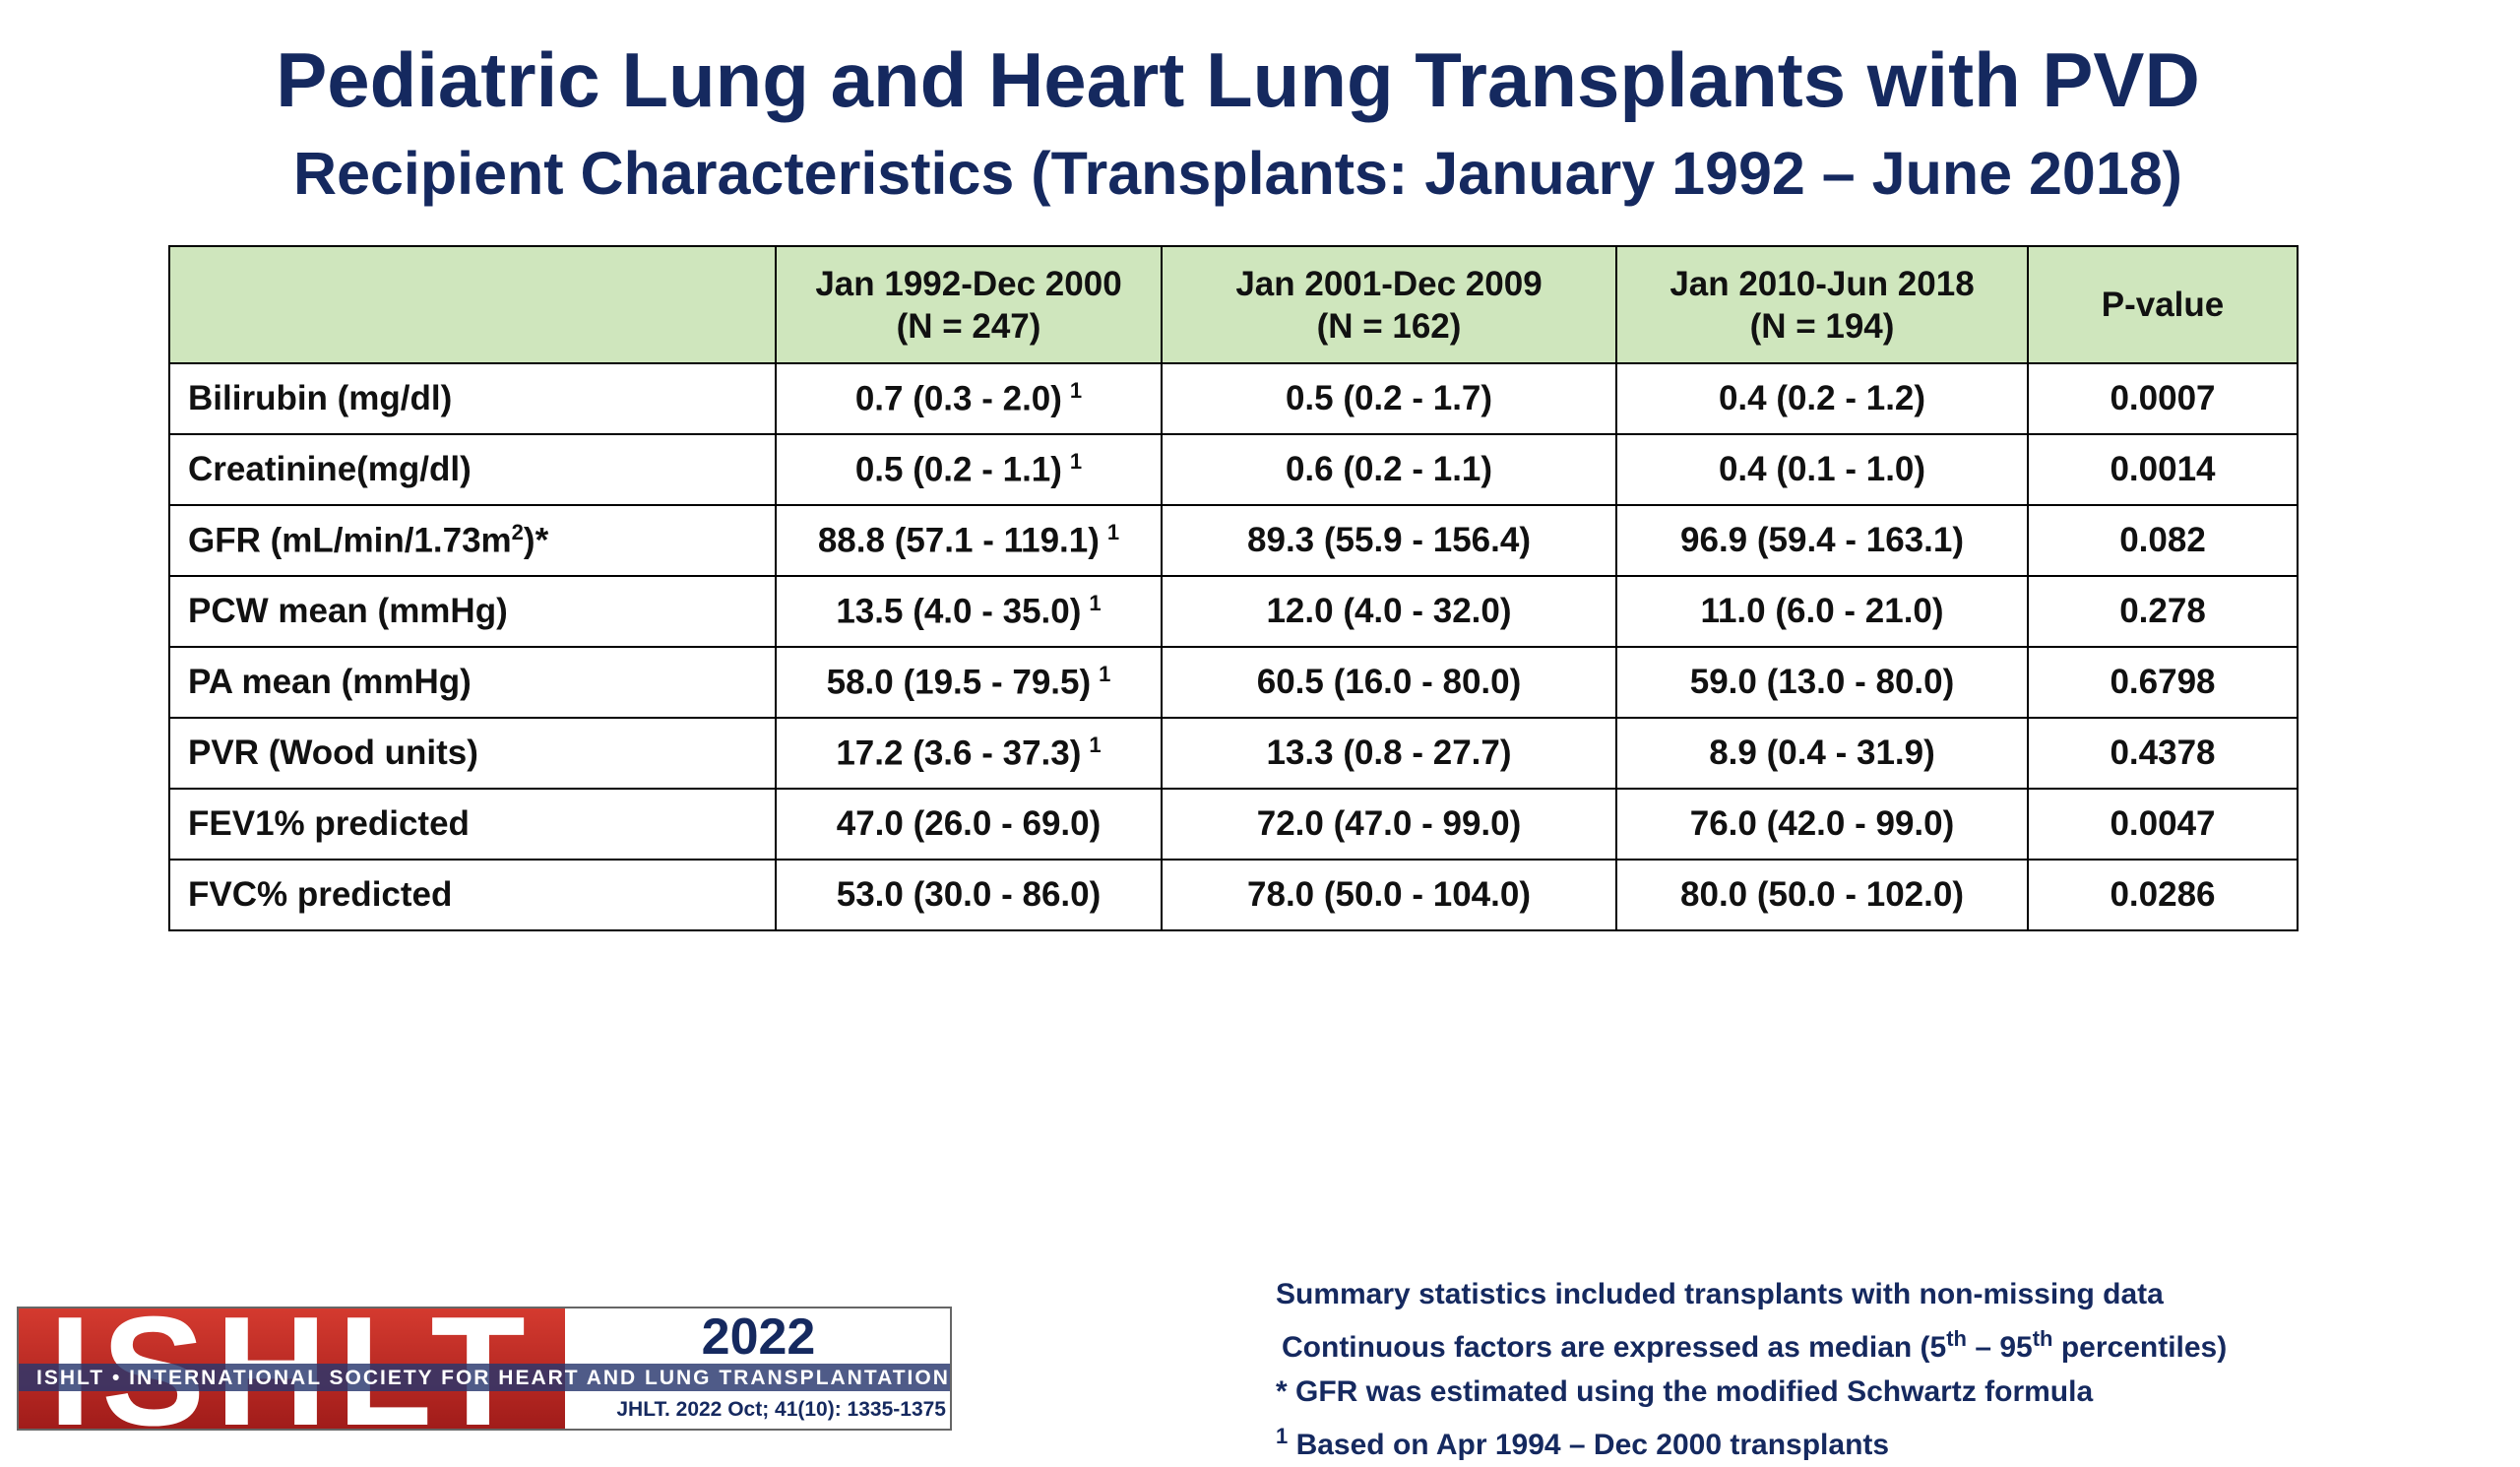 The height and width of the screenshot is (1467, 2520). What do you see at coordinates (350, 540) in the screenshot?
I see `row-label-text: GFR (mL/min/1.73m` at bounding box center [350, 540].